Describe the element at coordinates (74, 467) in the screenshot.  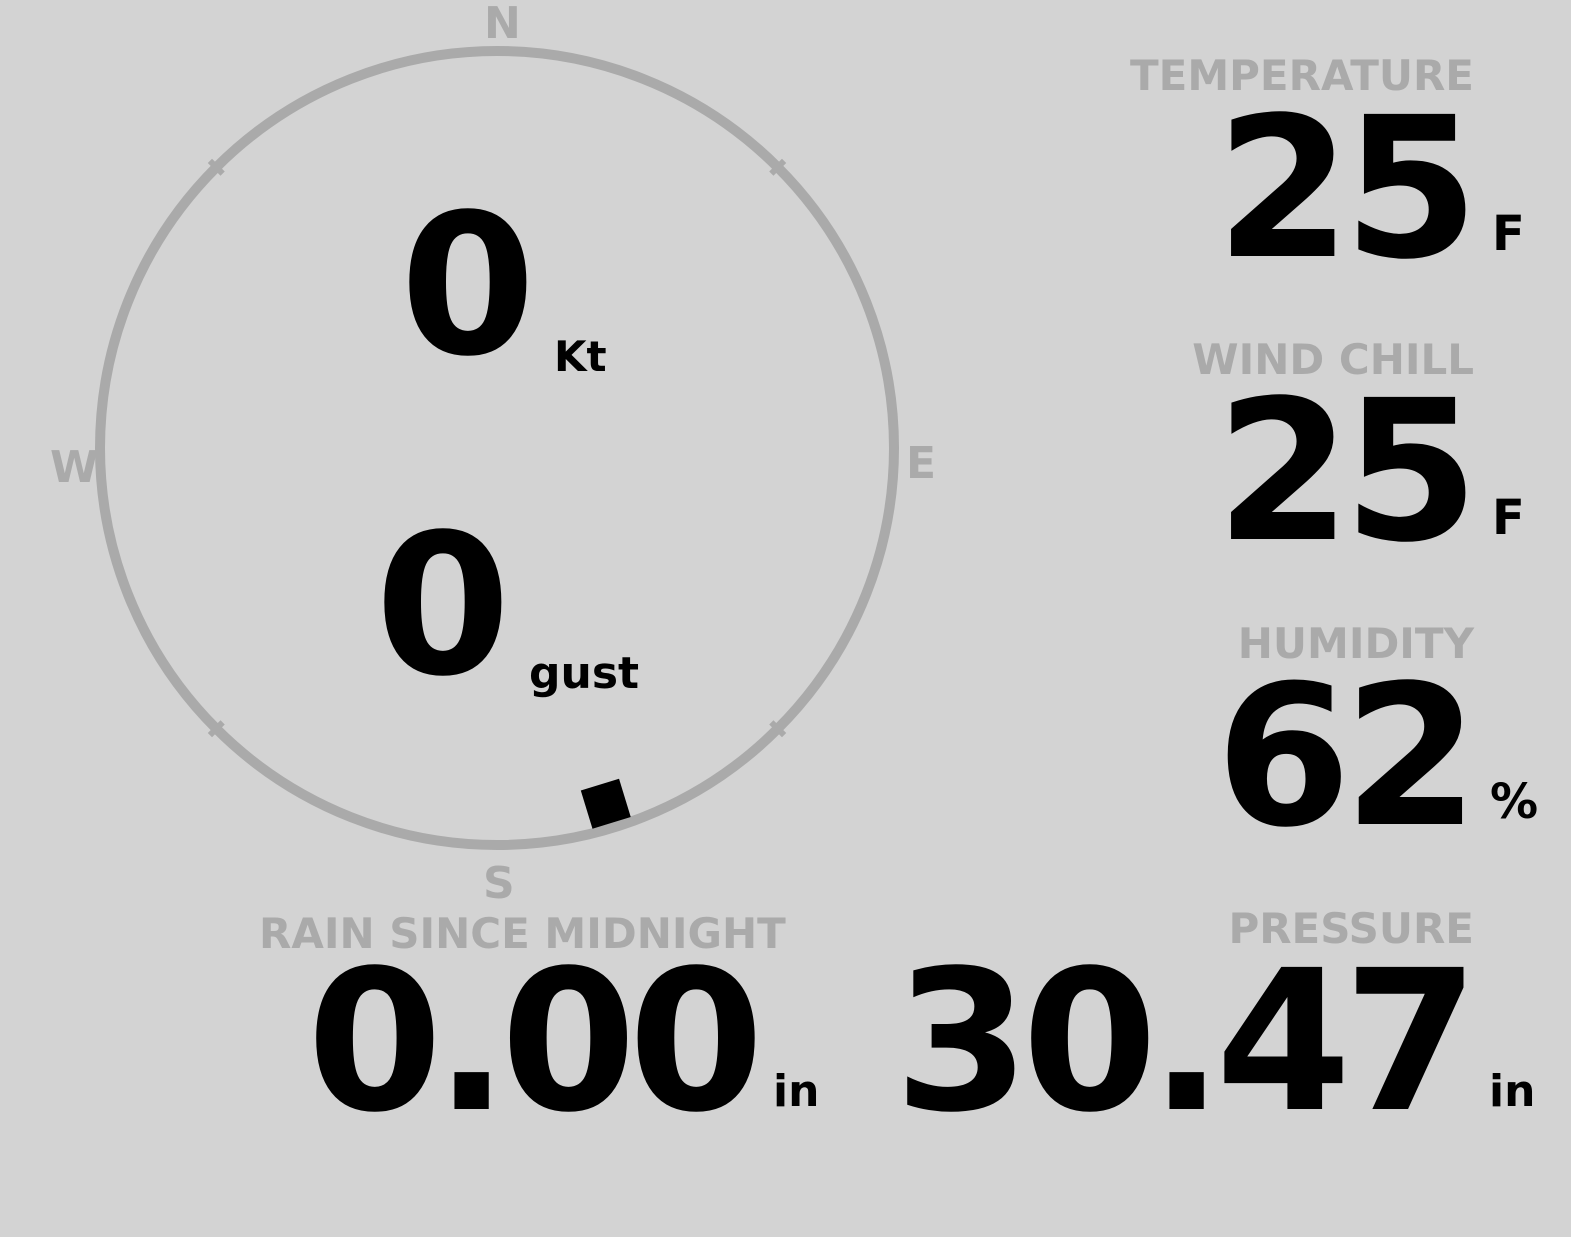
I see `compass-west-label: W` at that location.